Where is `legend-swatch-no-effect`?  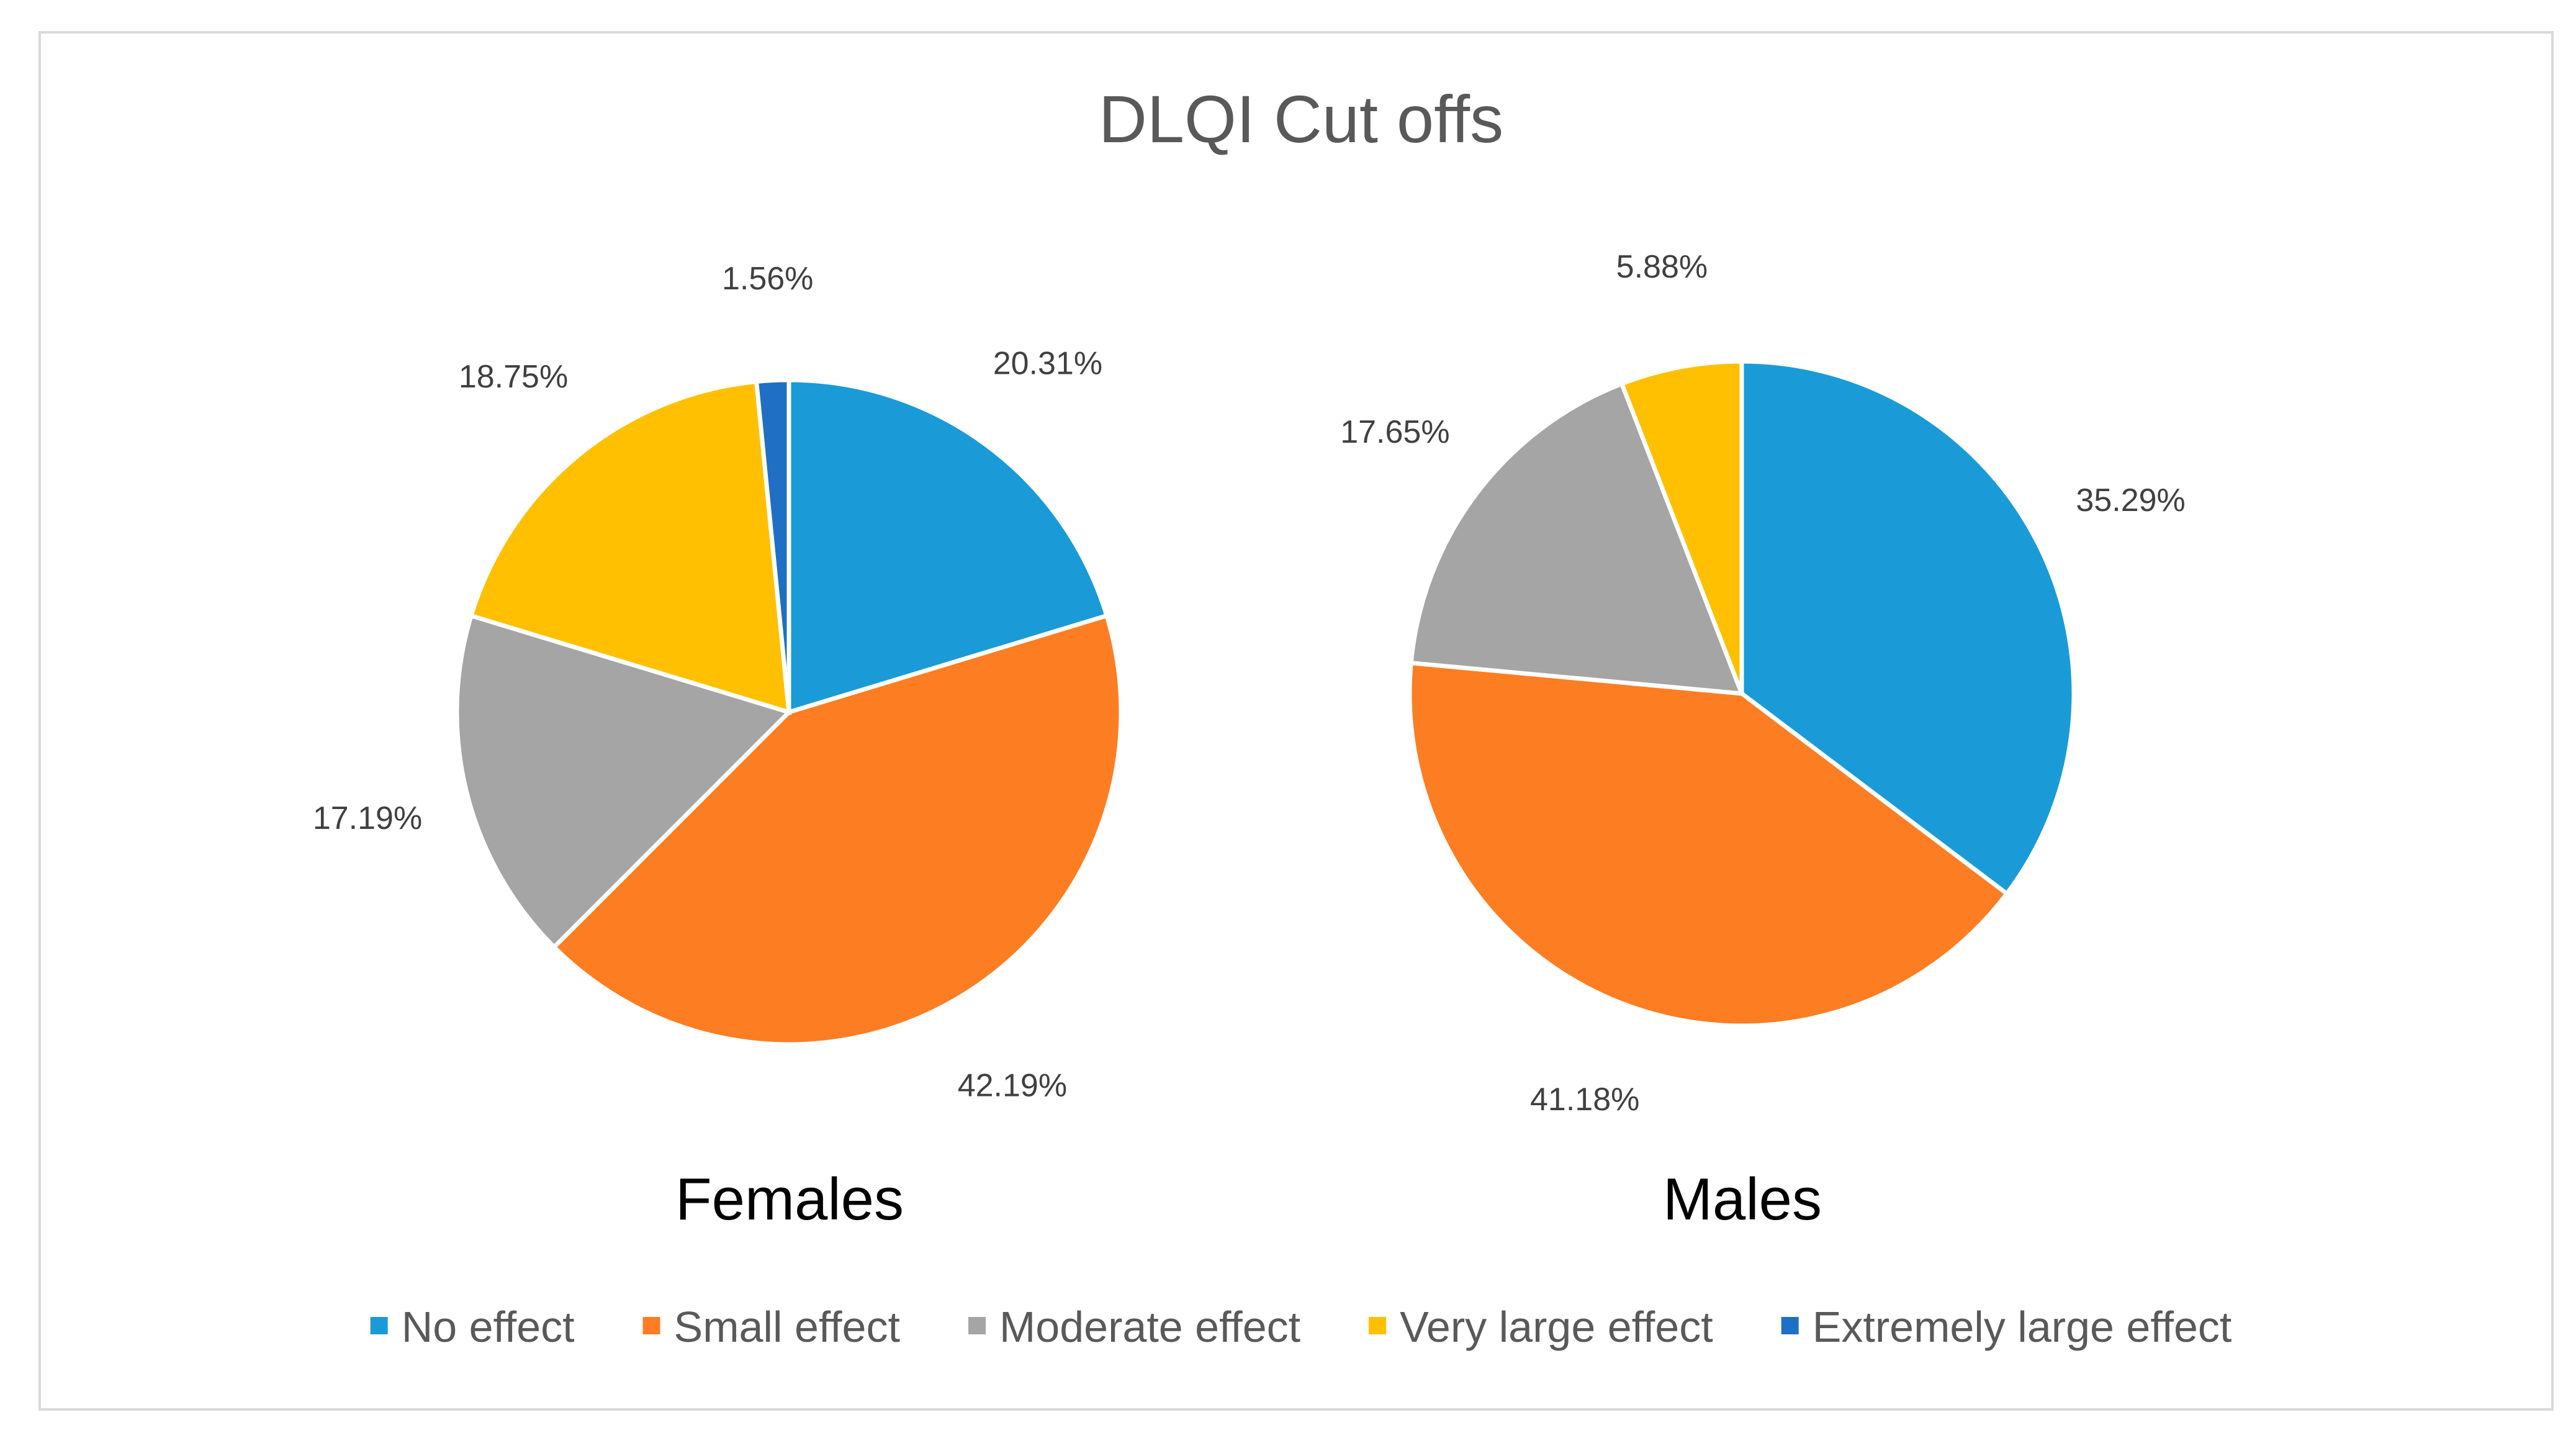 legend-swatch-no-effect is located at coordinates (379, 1325).